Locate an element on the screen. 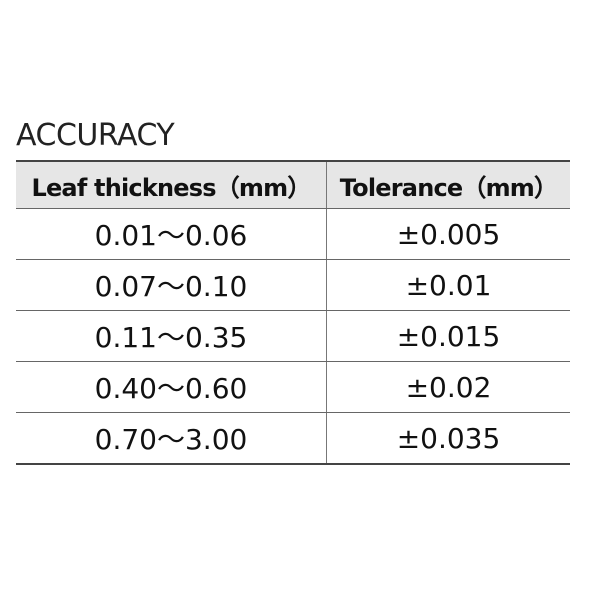 The width and height of the screenshot is (600, 600). table-cell: ±0.02 is located at coordinates (448, 387).